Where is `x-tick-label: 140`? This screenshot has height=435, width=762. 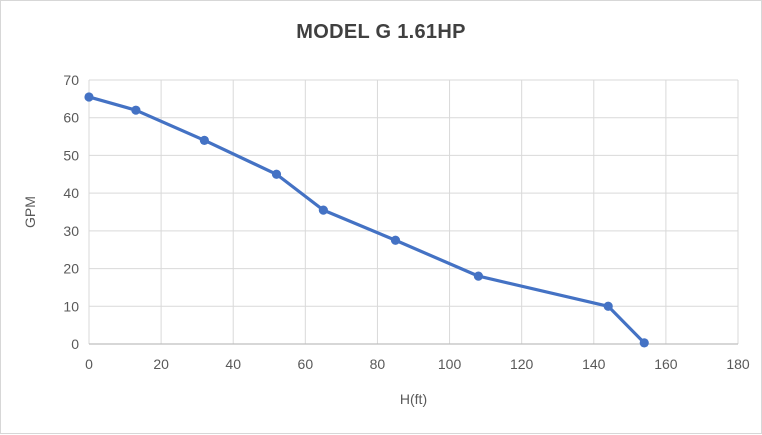 x-tick-label: 140 is located at coordinates (594, 364).